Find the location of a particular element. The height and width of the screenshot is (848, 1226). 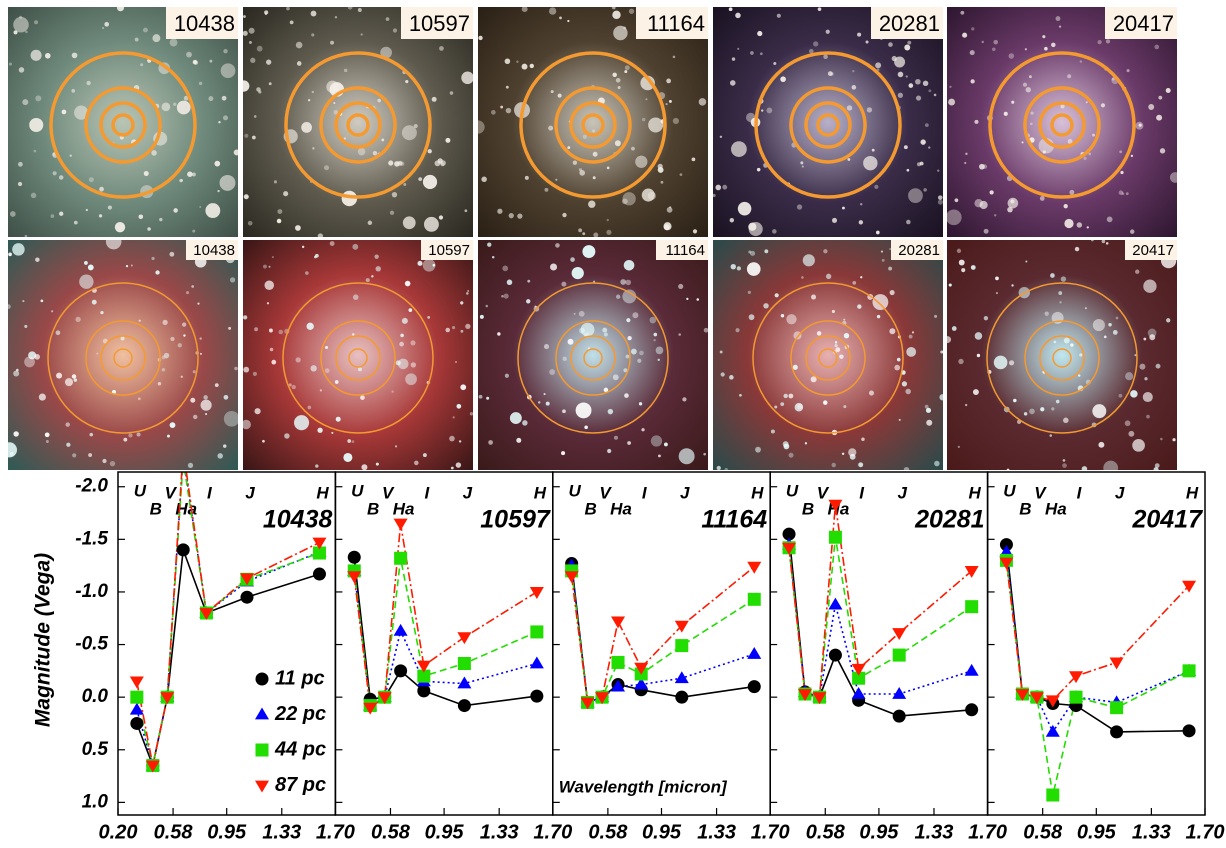

panel-title: 20417 is located at coordinates (1167, 520).